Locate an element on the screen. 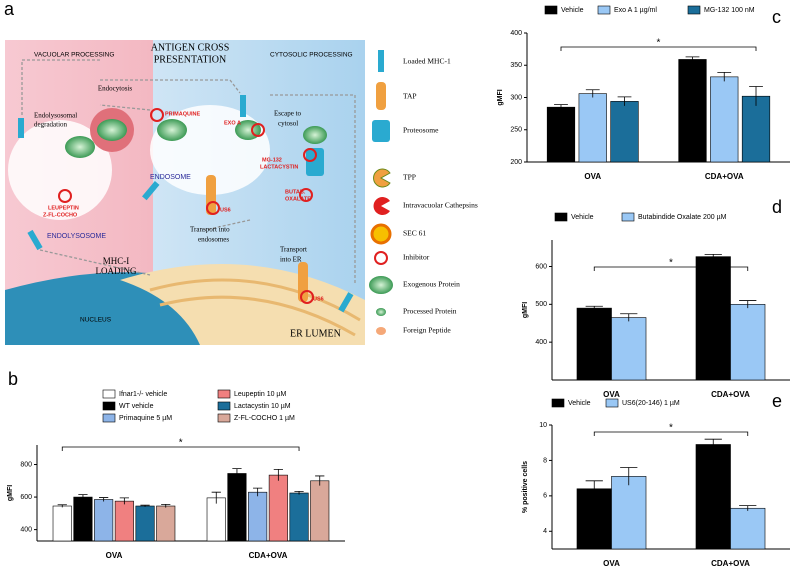 The height and width of the screenshot is (567, 794). panel-letter: d is located at coordinates (777, 207).